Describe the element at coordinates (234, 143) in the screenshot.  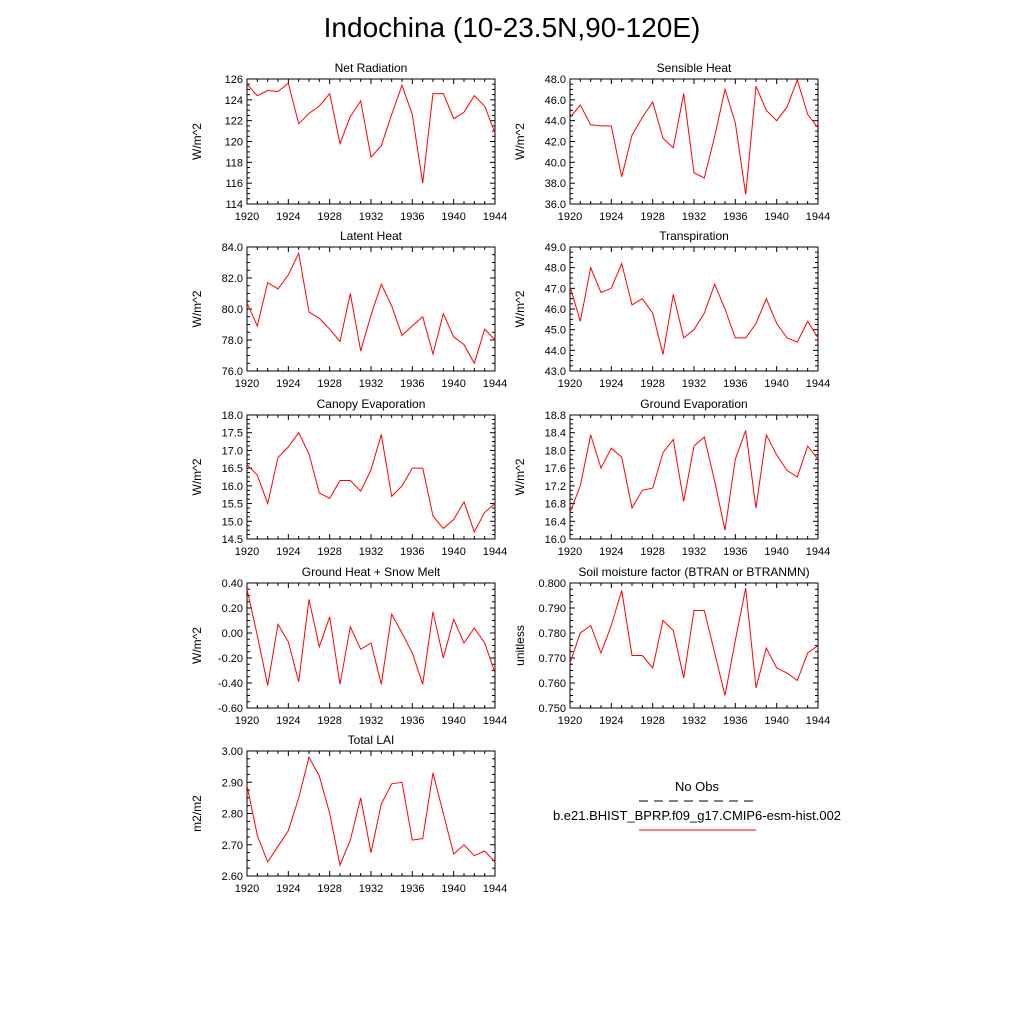
I see `y-tick-label: 120` at that location.